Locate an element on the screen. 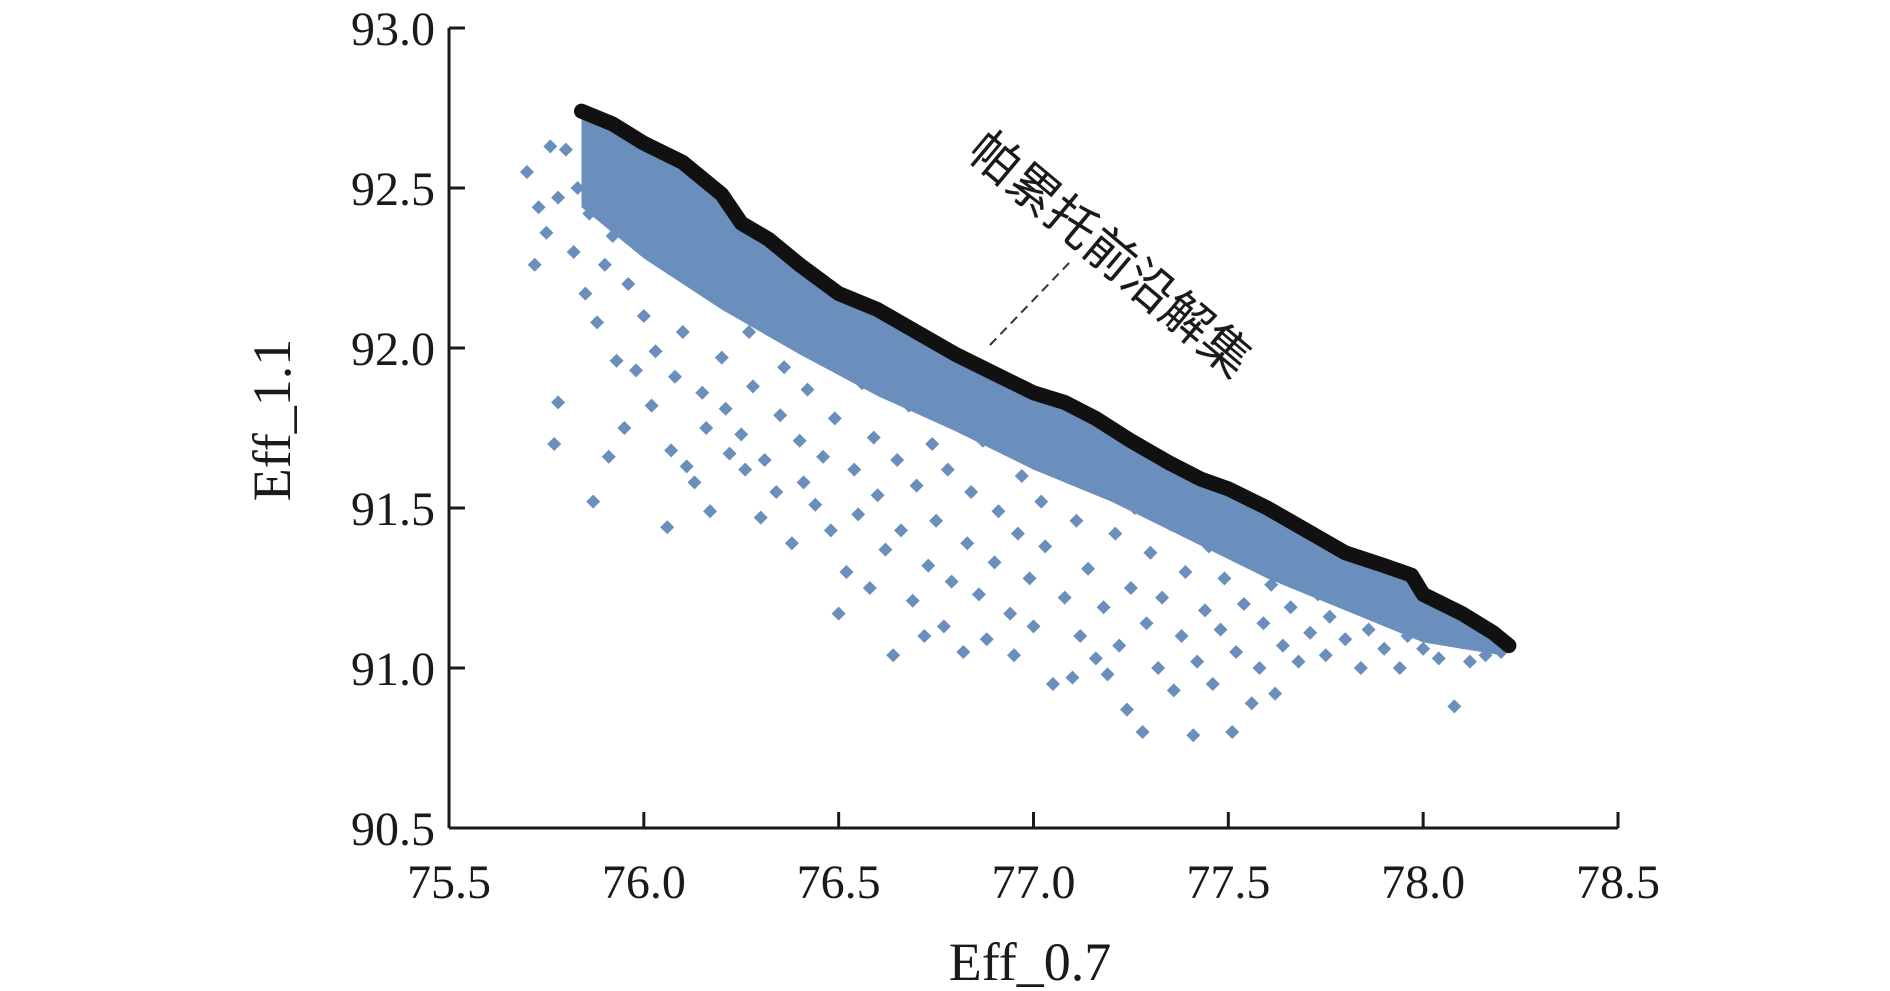 The width and height of the screenshot is (1890, 991). annotation-leader-line is located at coordinates (1030, 303).